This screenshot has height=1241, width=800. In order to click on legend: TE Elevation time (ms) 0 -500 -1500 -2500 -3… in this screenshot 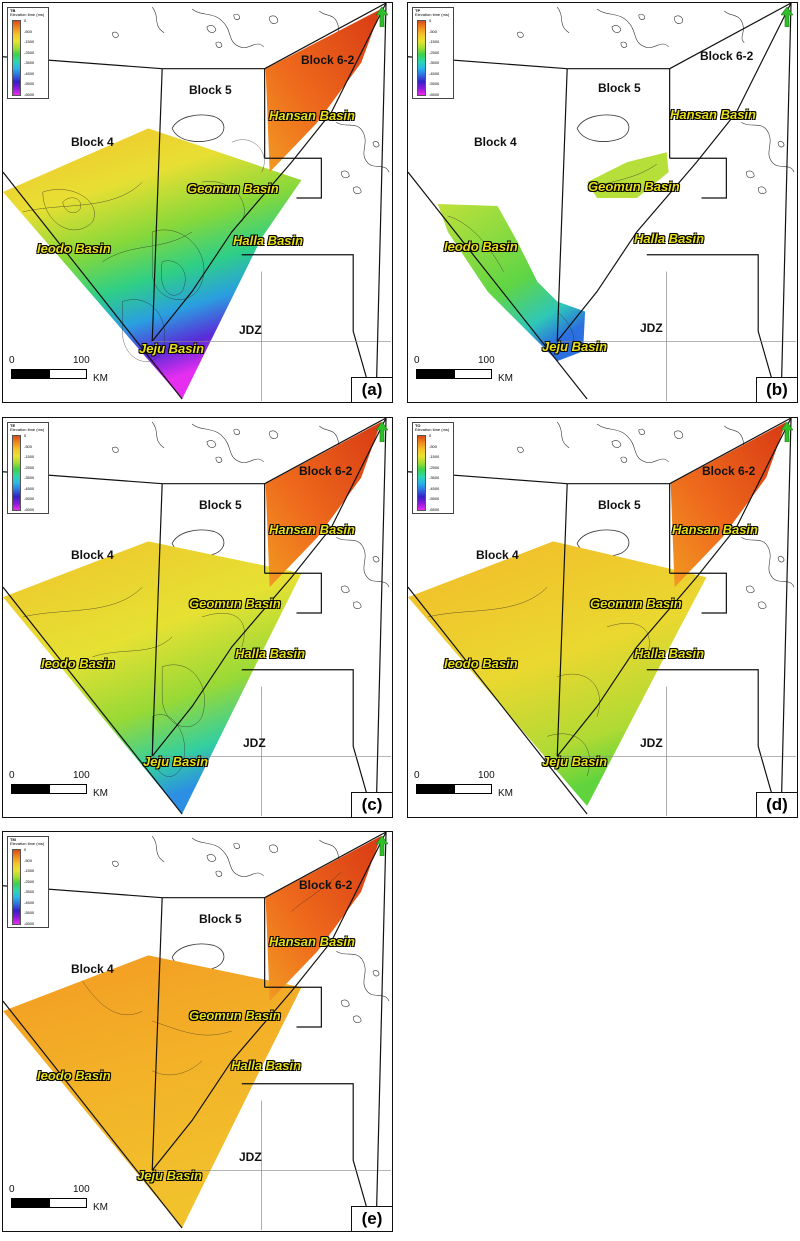, I will do `click(28, 468)`.